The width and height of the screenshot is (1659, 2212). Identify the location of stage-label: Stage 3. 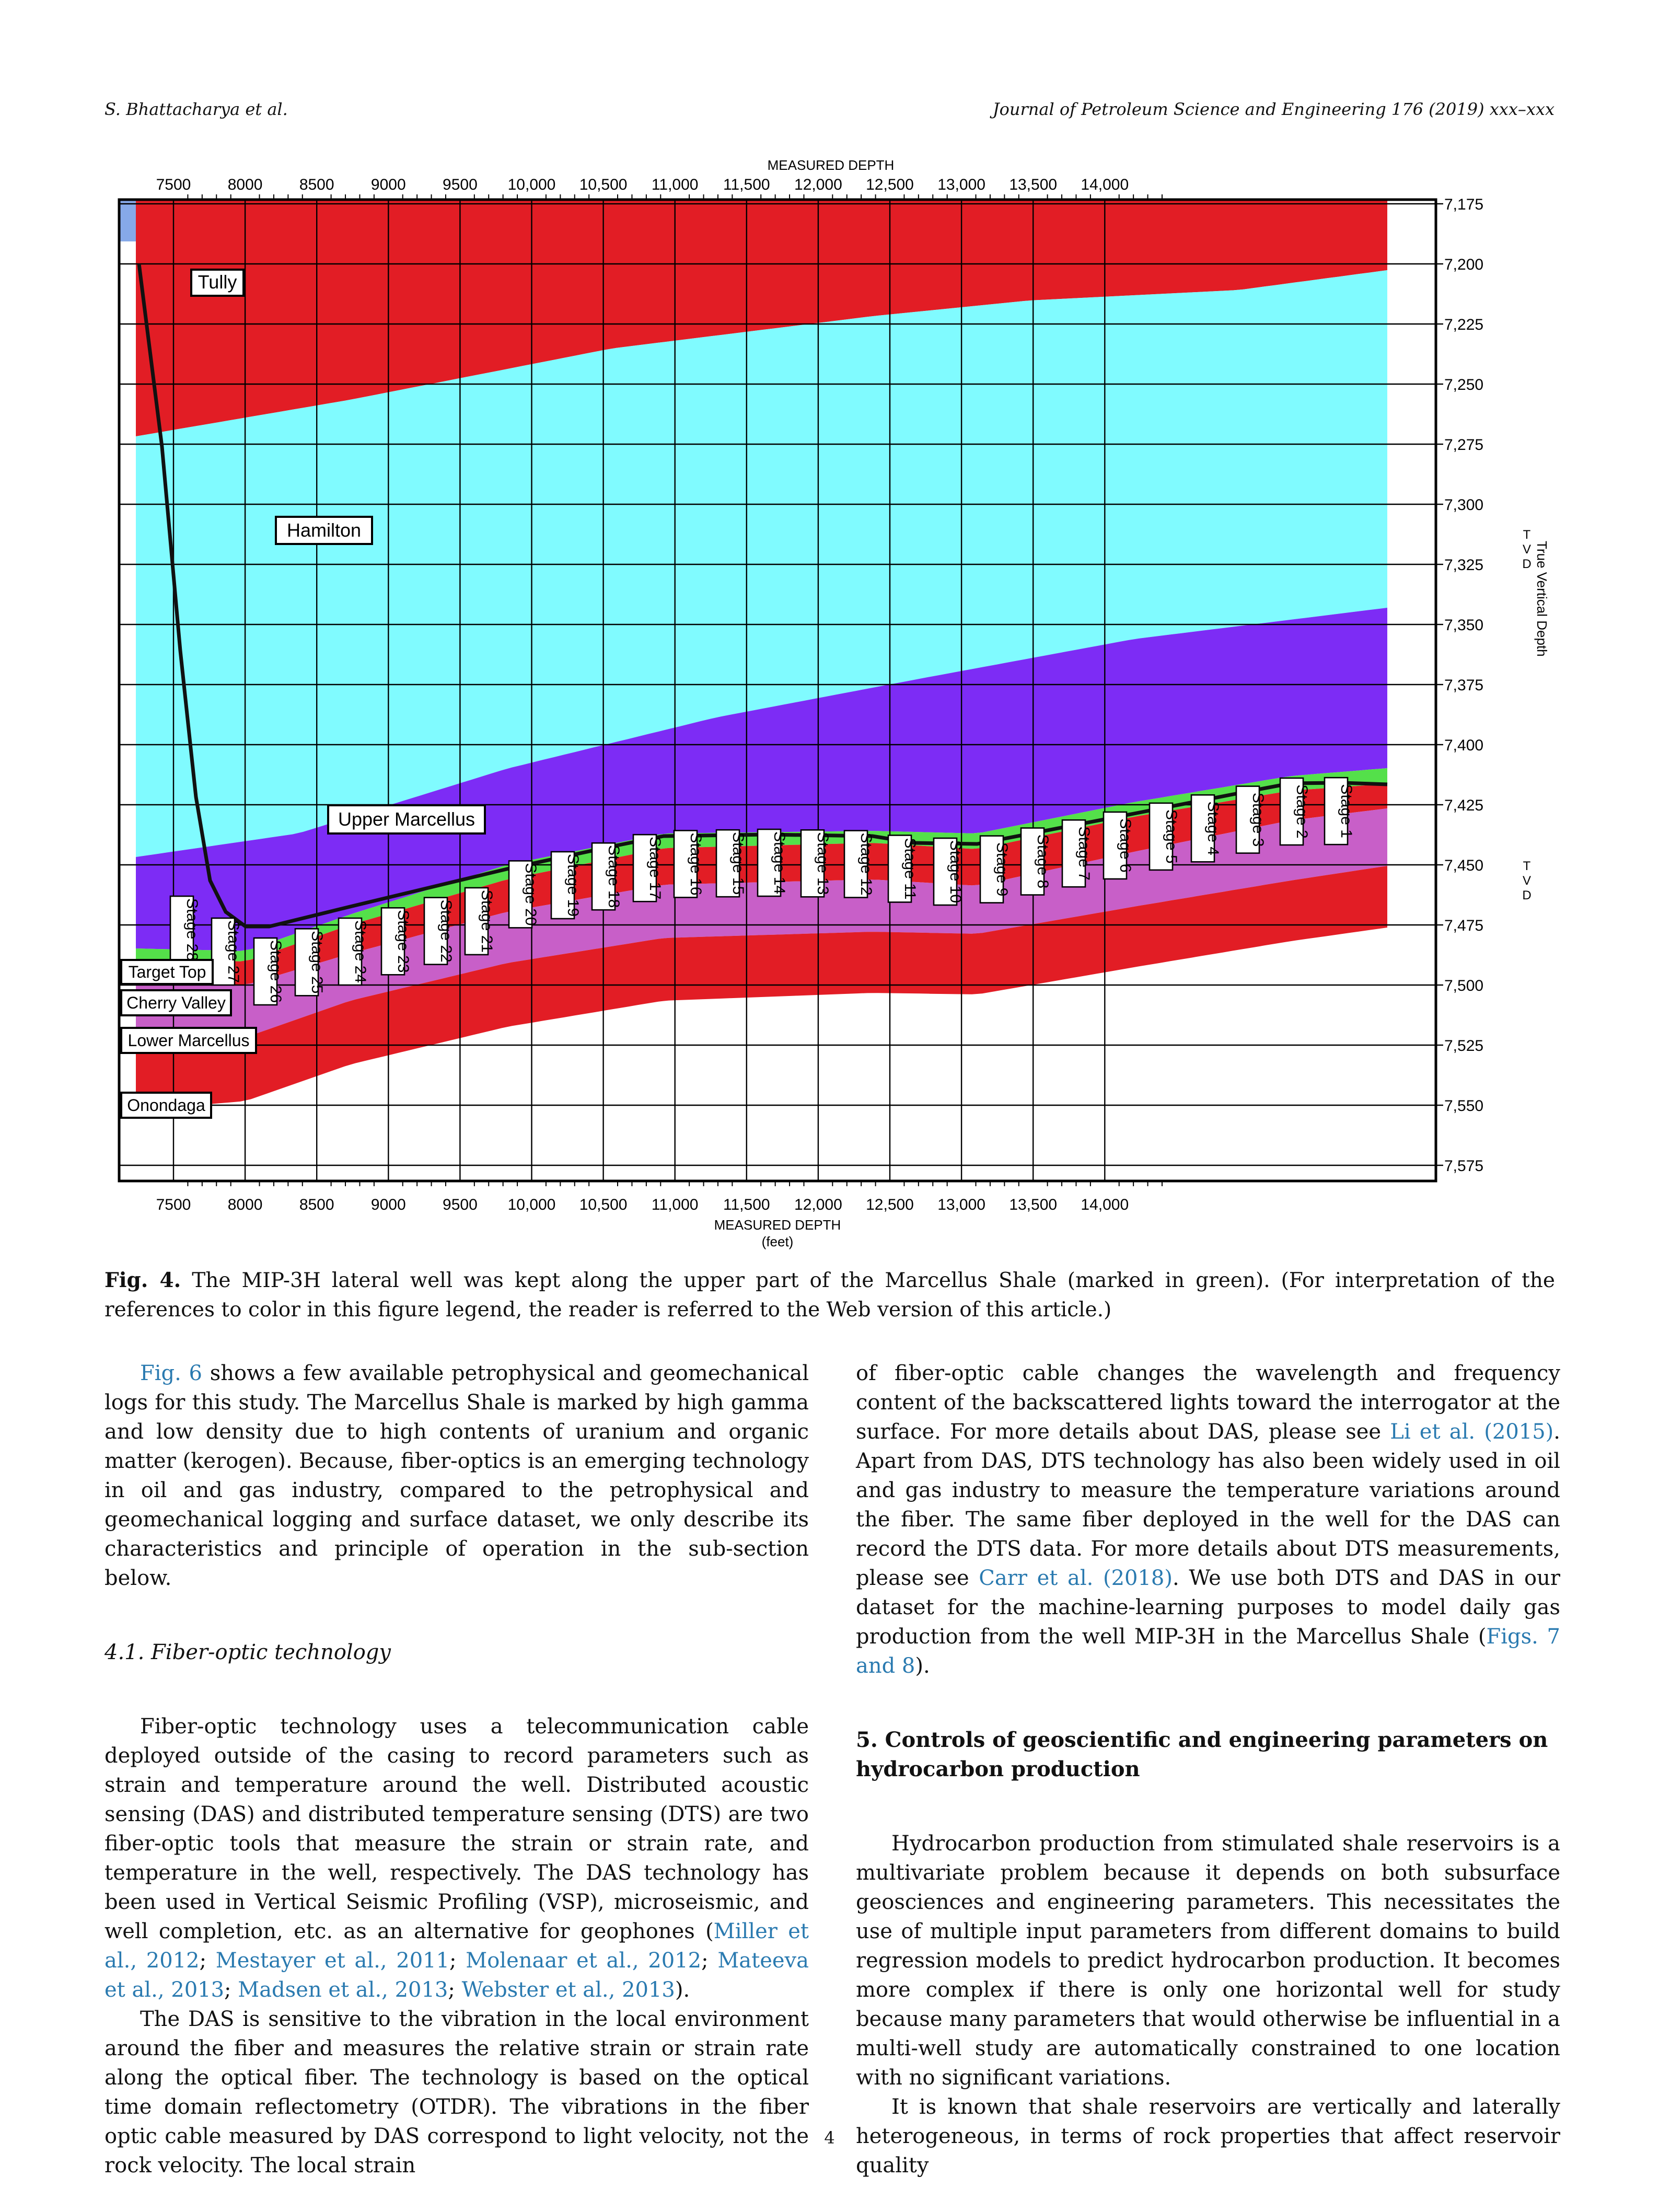
(1251, 820).